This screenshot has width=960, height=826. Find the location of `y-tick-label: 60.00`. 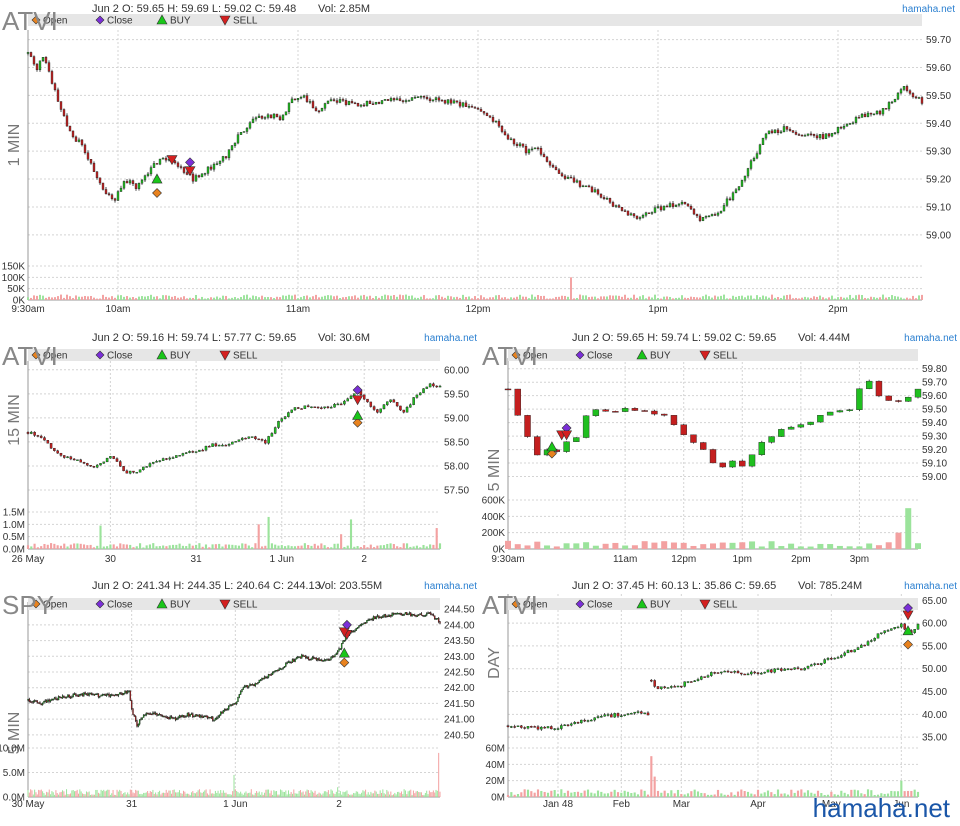

y-tick-label: 60.00 is located at coordinates (456, 370).